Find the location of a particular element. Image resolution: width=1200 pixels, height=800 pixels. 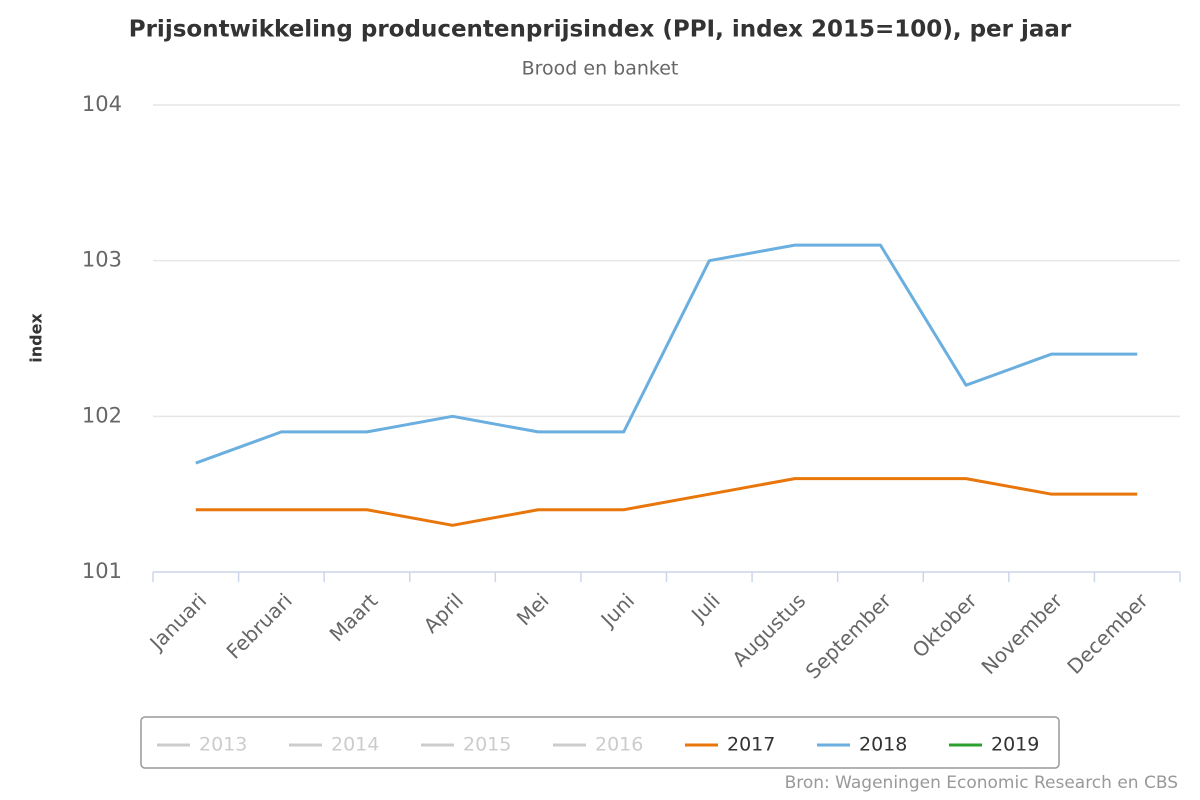

chart-subtitle: Brood en banket is located at coordinates (600, 69).